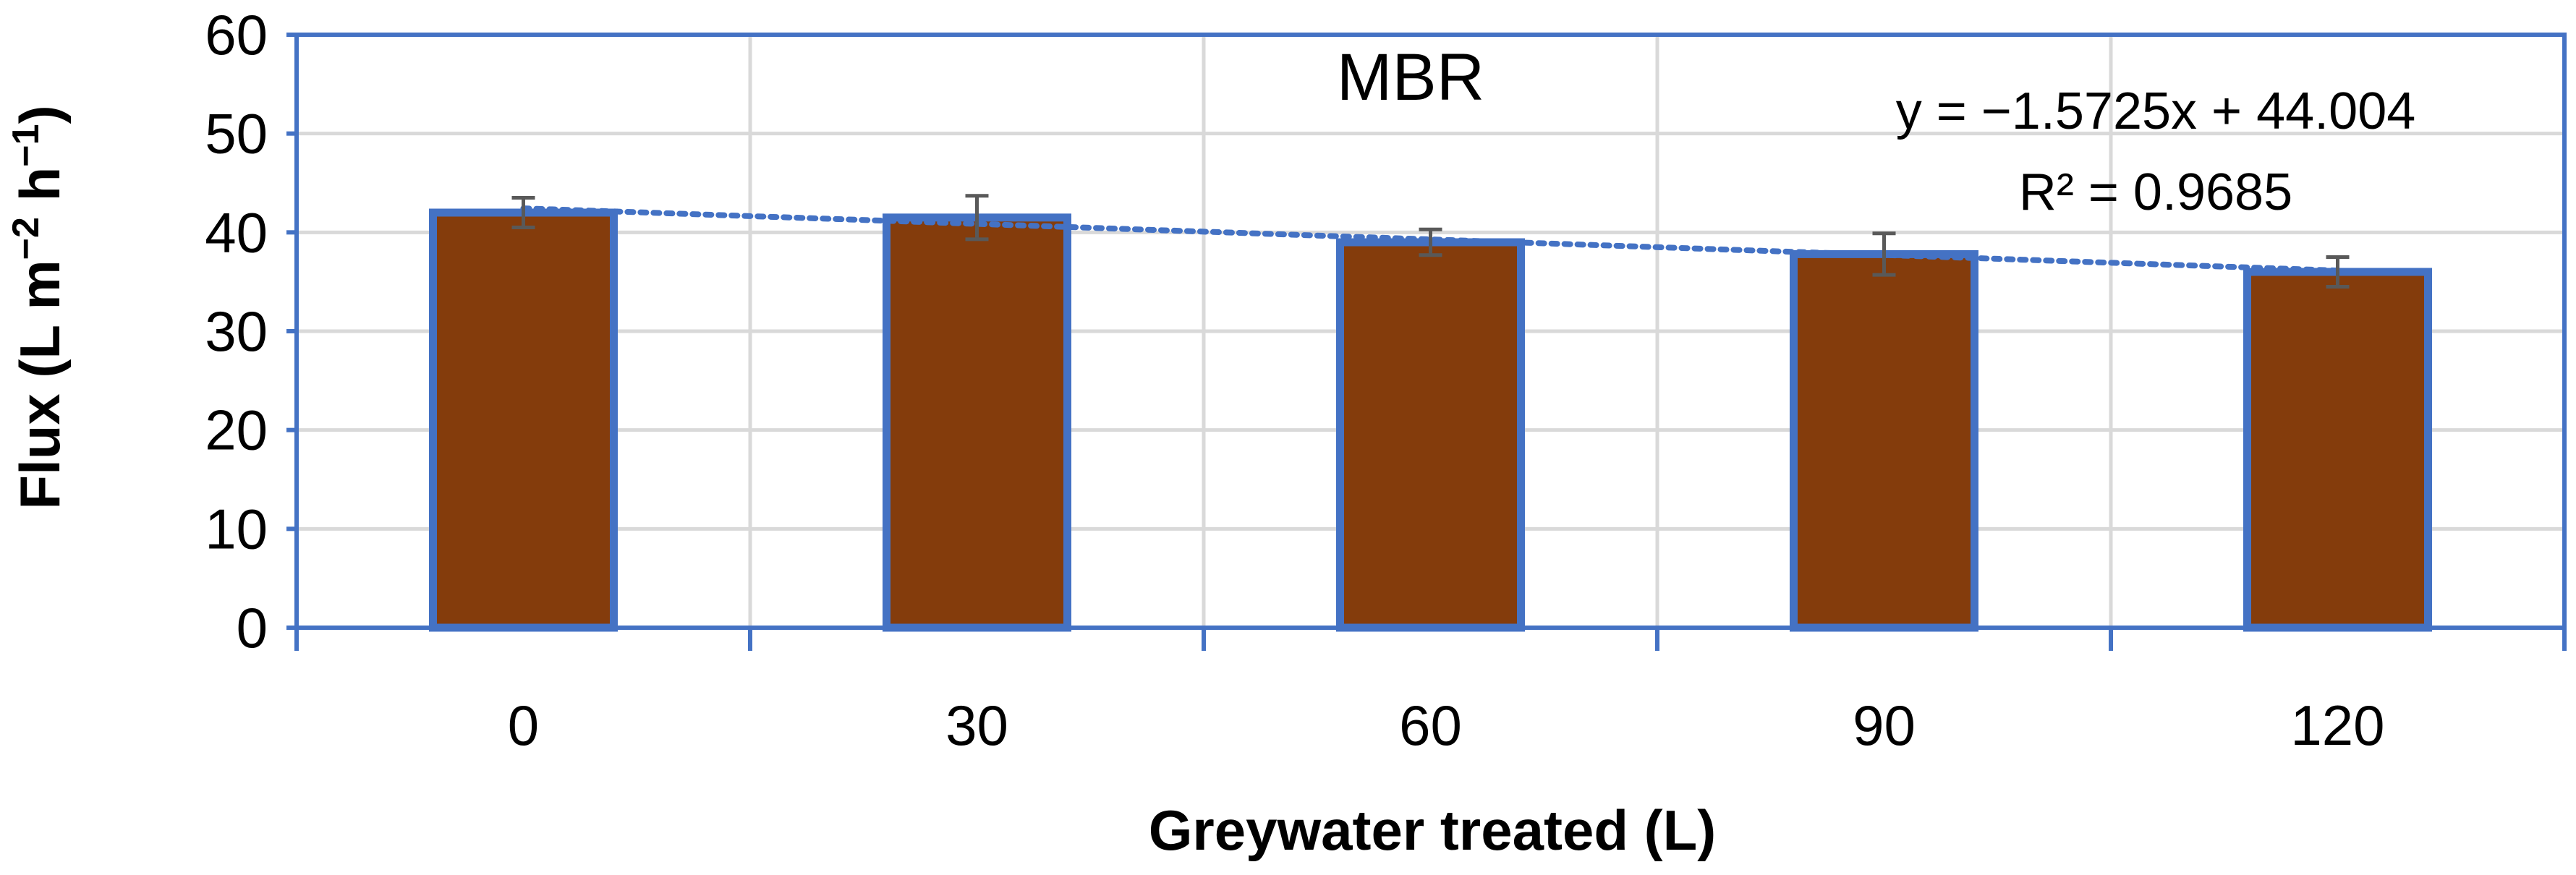 Image resolution: width=2576 pixels, height=875 pixels. Describe the element at coordinates (1884, 725) in the screenshot. I see `x-tick-90: 90` at that location.